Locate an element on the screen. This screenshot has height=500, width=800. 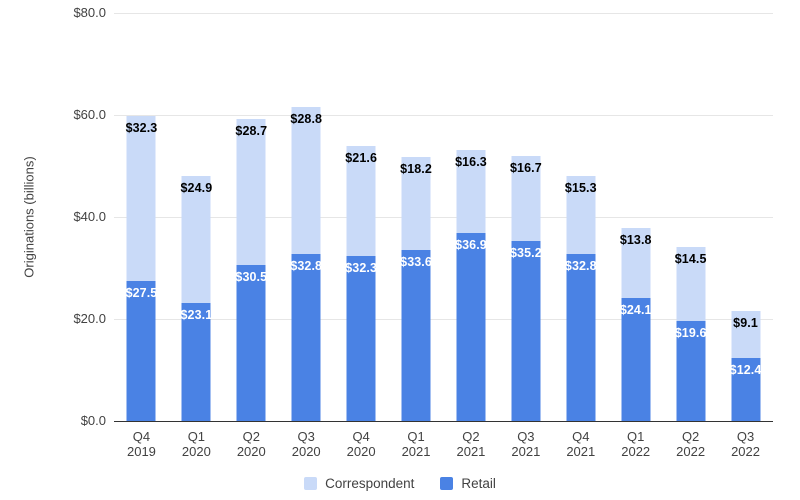
y-tick-label: $80.0 is located at coordinates (89, 12).